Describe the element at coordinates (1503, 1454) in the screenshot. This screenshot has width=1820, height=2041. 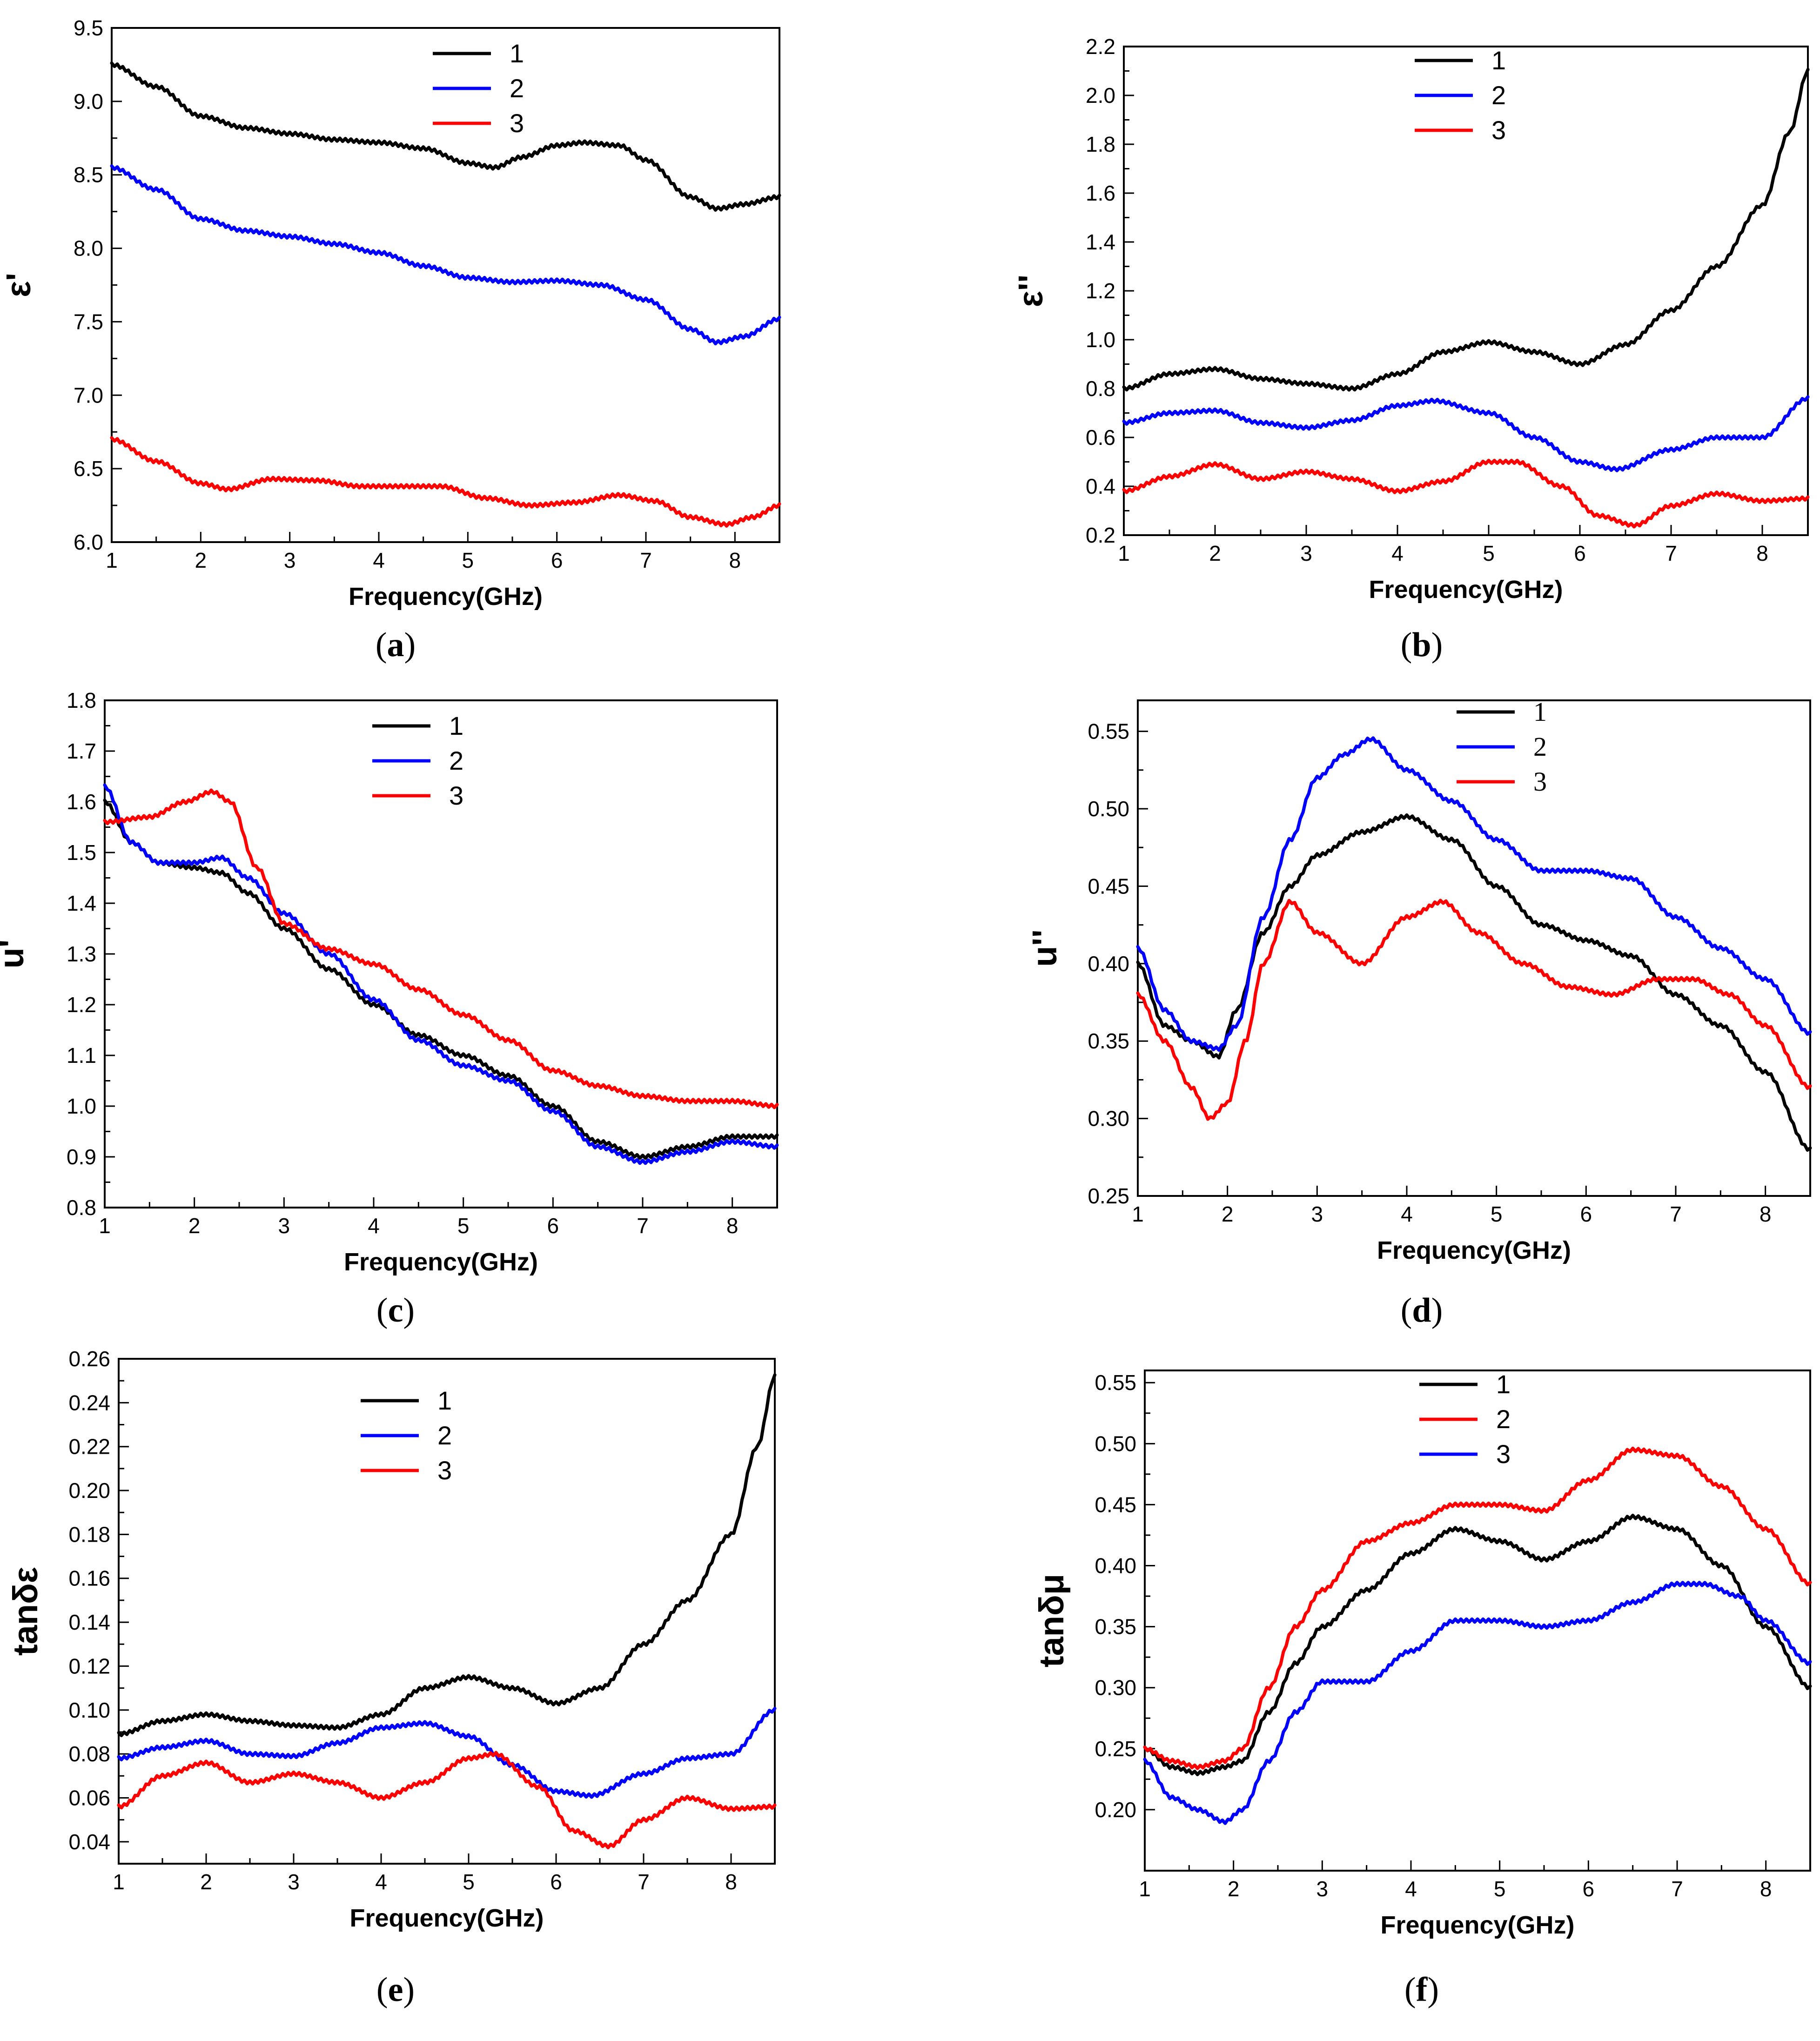
I see `legend-label-3: 3` at that location.